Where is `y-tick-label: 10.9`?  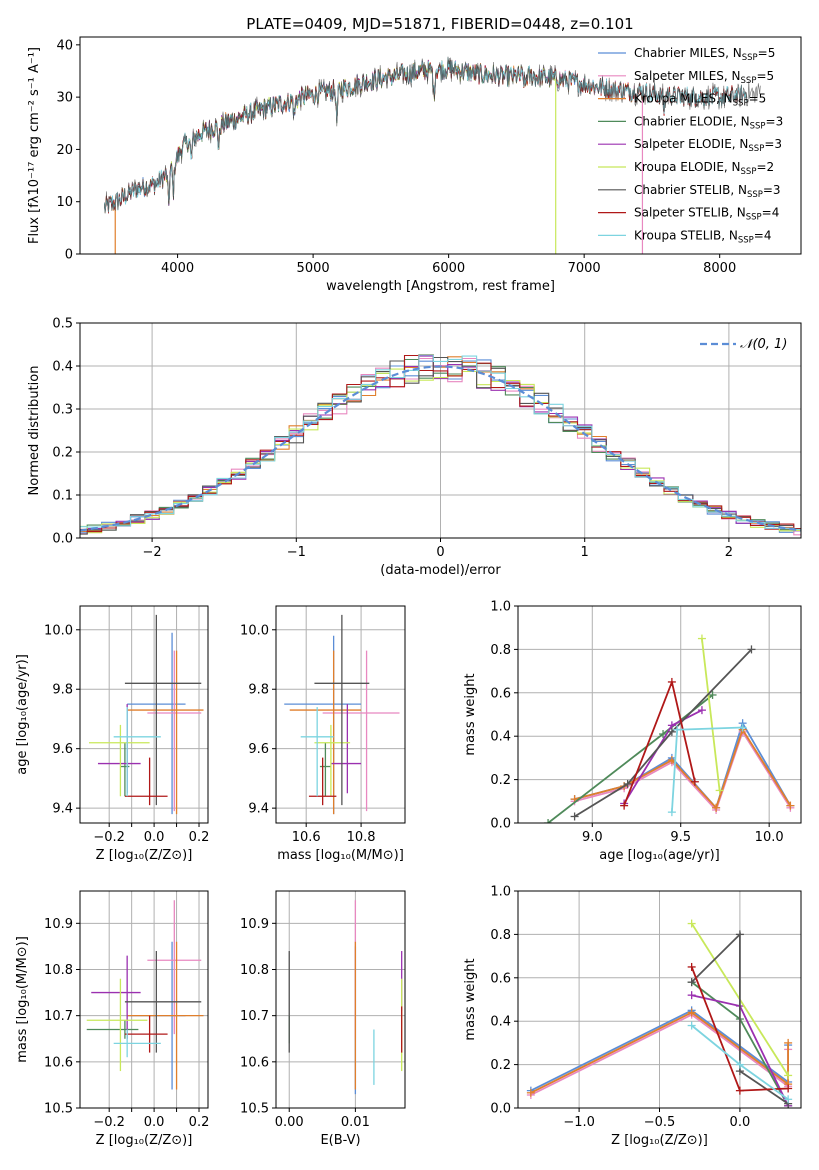 y-tick-label: 10.9 is located at coordinates (254, 924).